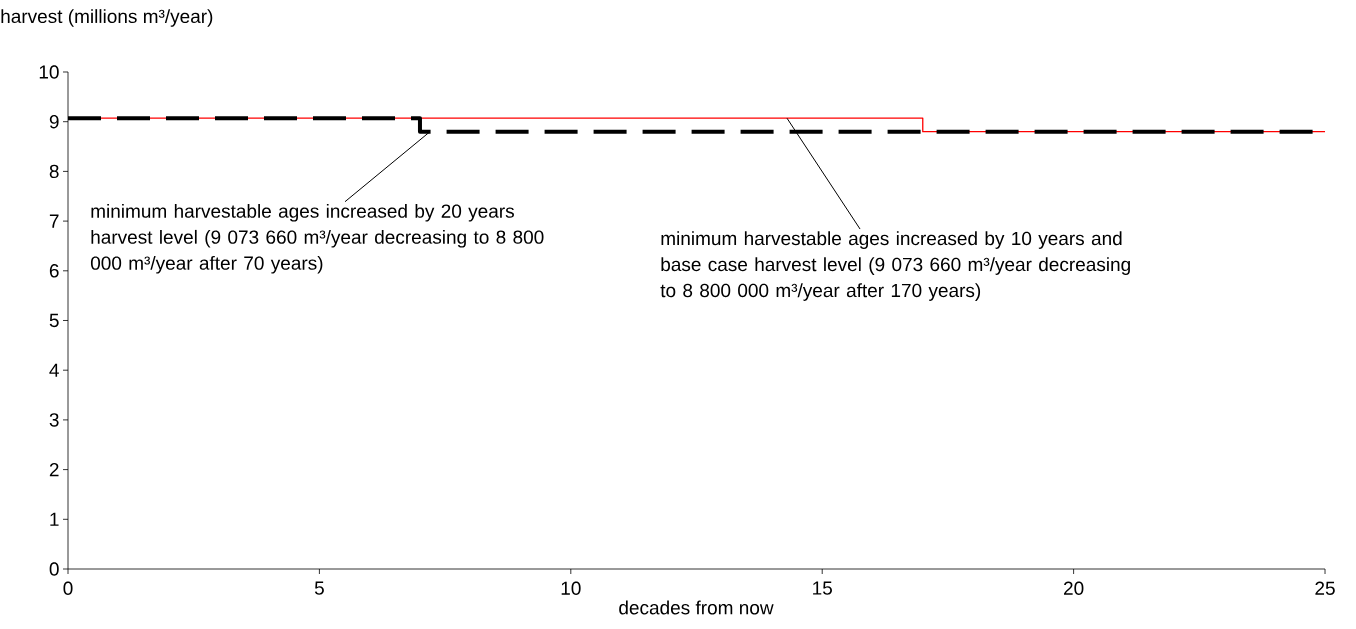  I want to click on annotation: minimum harvestable ages increased by 20 years harvest level (9 073 660 m³/year decreasing to 8 800 000 m³/year after 70 years), so click(317, 238).